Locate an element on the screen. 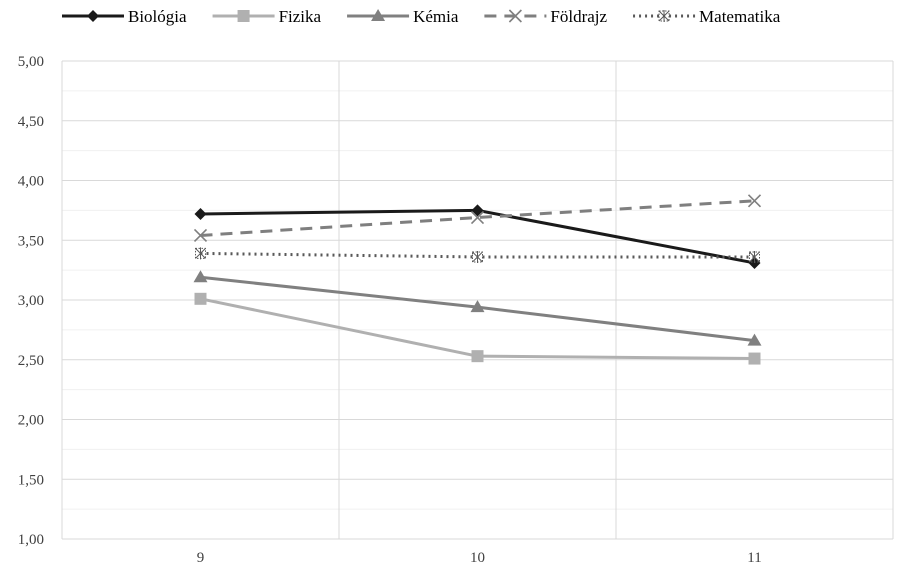 The image size is (902, 567). x-tick-label: 9 is located at coordinates (201, 558).